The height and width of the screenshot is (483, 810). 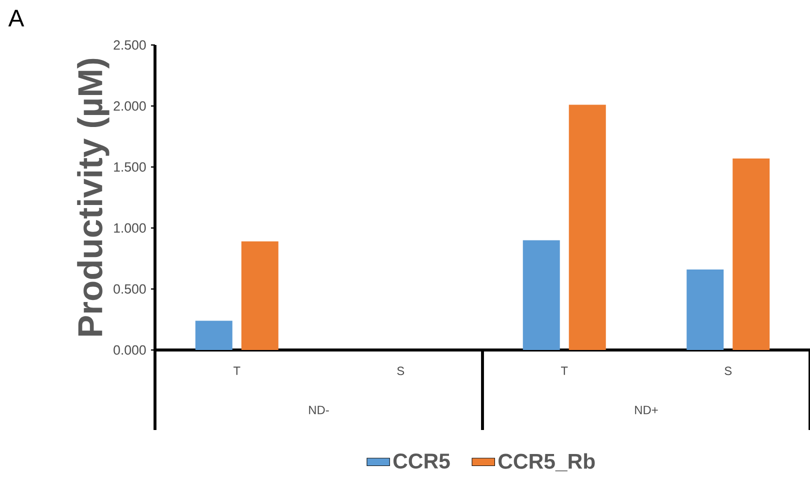 What do you see at coordinates (130, 45) in the screenshot?
I see `y-tick-label: 2.500` at bounding box center [130, 45].